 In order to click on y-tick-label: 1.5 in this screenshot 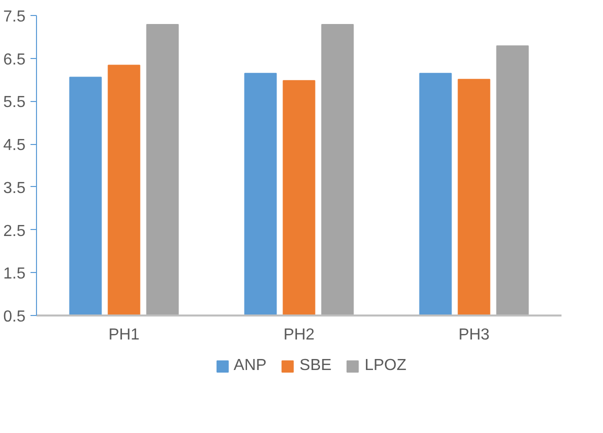, I will do `click(14, 274)`.